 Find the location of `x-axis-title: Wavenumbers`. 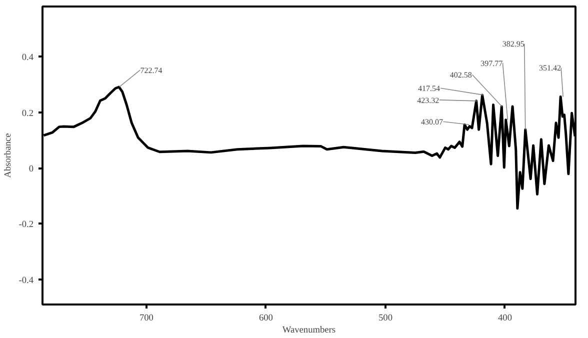

x-axis-title: Wavenumbers is located at coordinates (309, 331).